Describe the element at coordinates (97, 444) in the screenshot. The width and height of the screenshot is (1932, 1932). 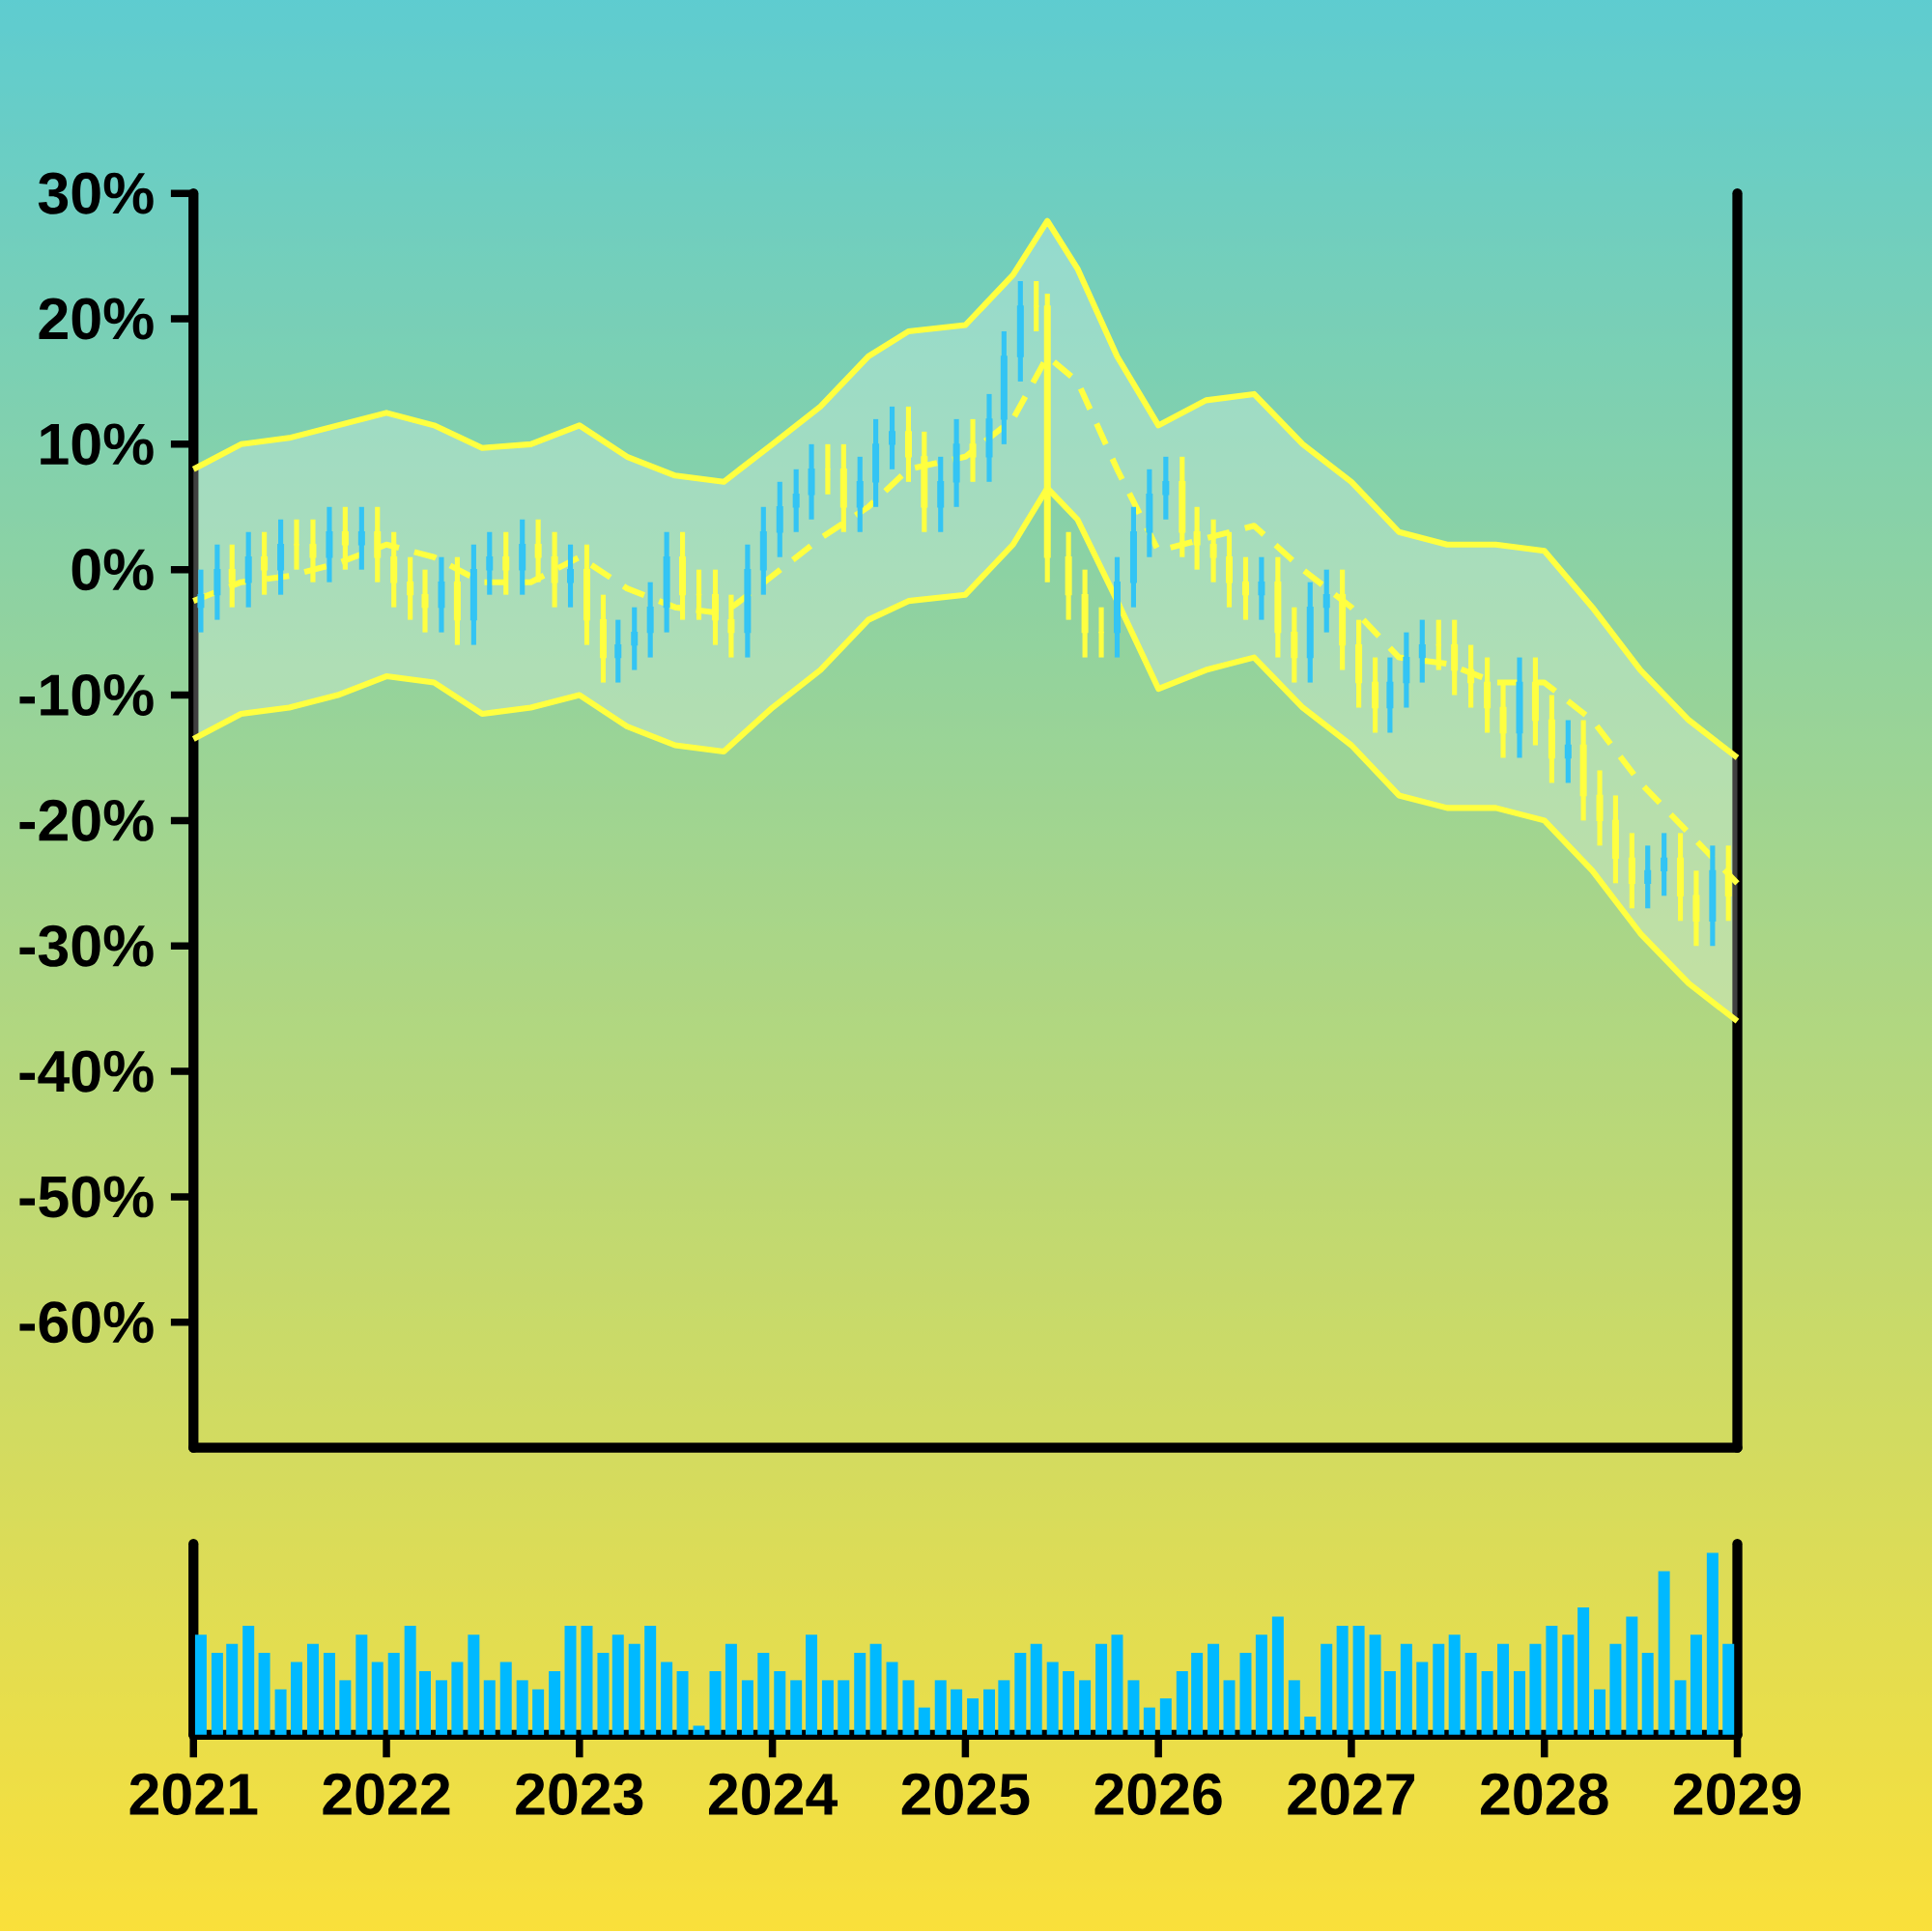
I see `y-tick-label: 10%` at that location.